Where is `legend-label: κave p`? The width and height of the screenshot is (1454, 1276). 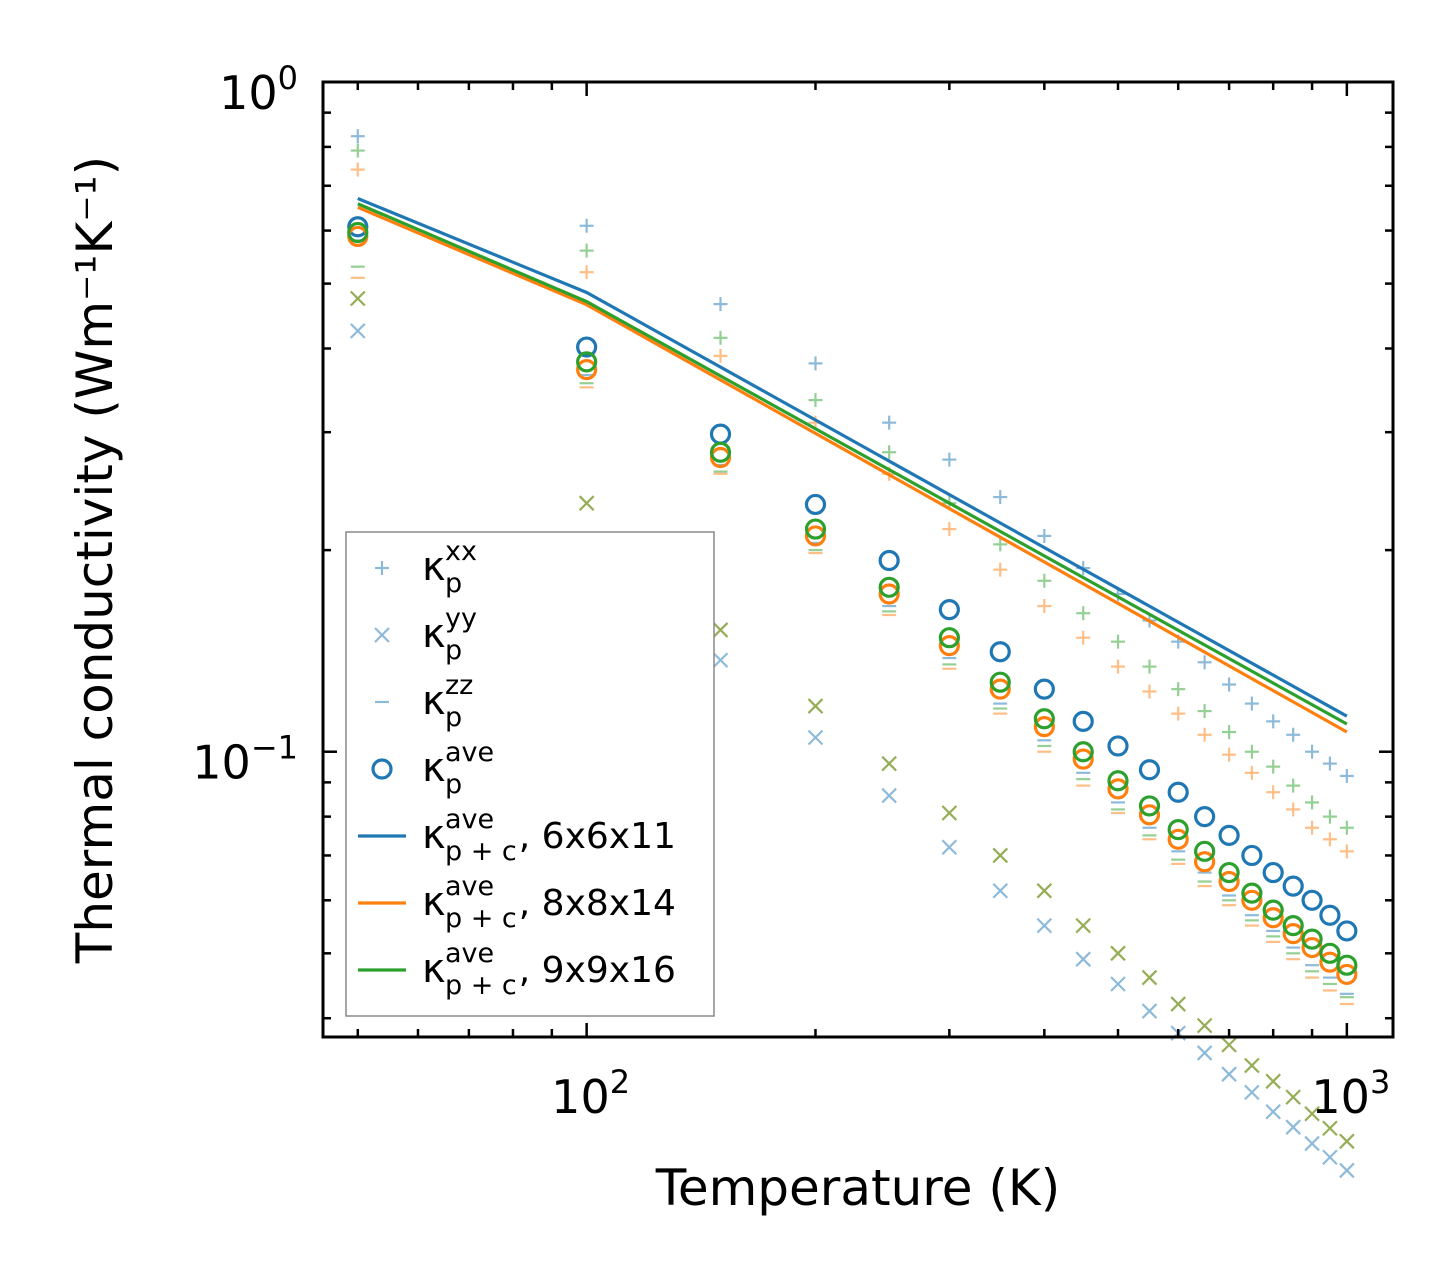 legend-label: κave p is located at coordinates (458, 768).